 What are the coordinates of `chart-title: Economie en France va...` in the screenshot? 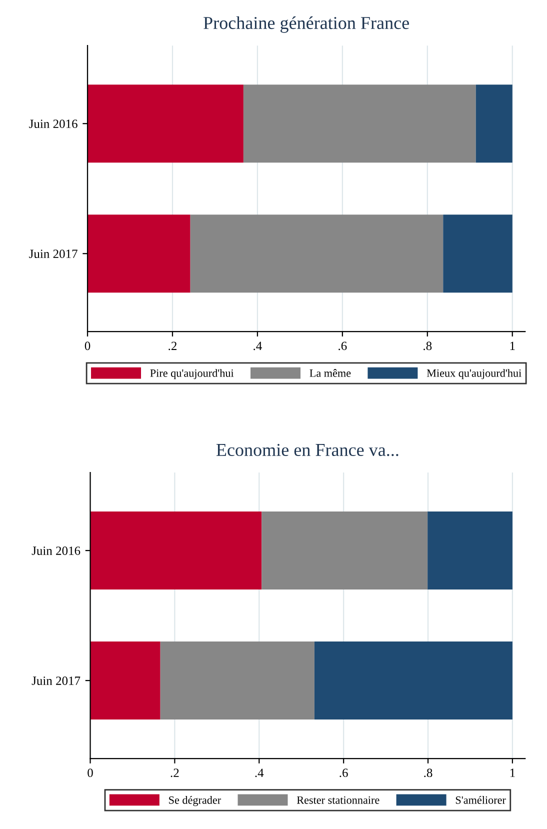 It's located at (307, 450).